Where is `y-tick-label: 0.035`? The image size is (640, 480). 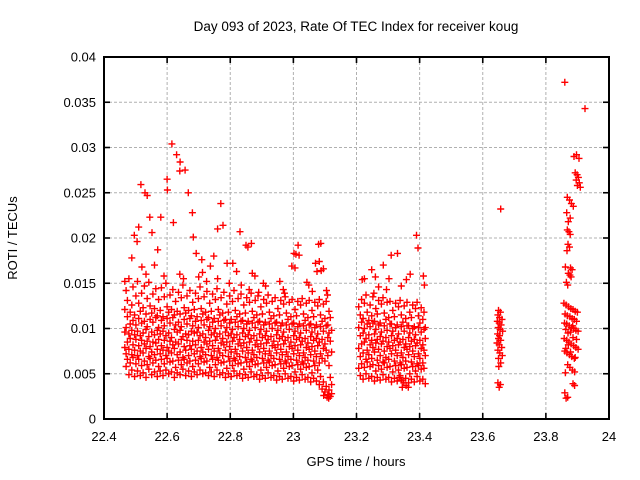 y-tick-label: 0.035 is located at coordinates (79, 102).